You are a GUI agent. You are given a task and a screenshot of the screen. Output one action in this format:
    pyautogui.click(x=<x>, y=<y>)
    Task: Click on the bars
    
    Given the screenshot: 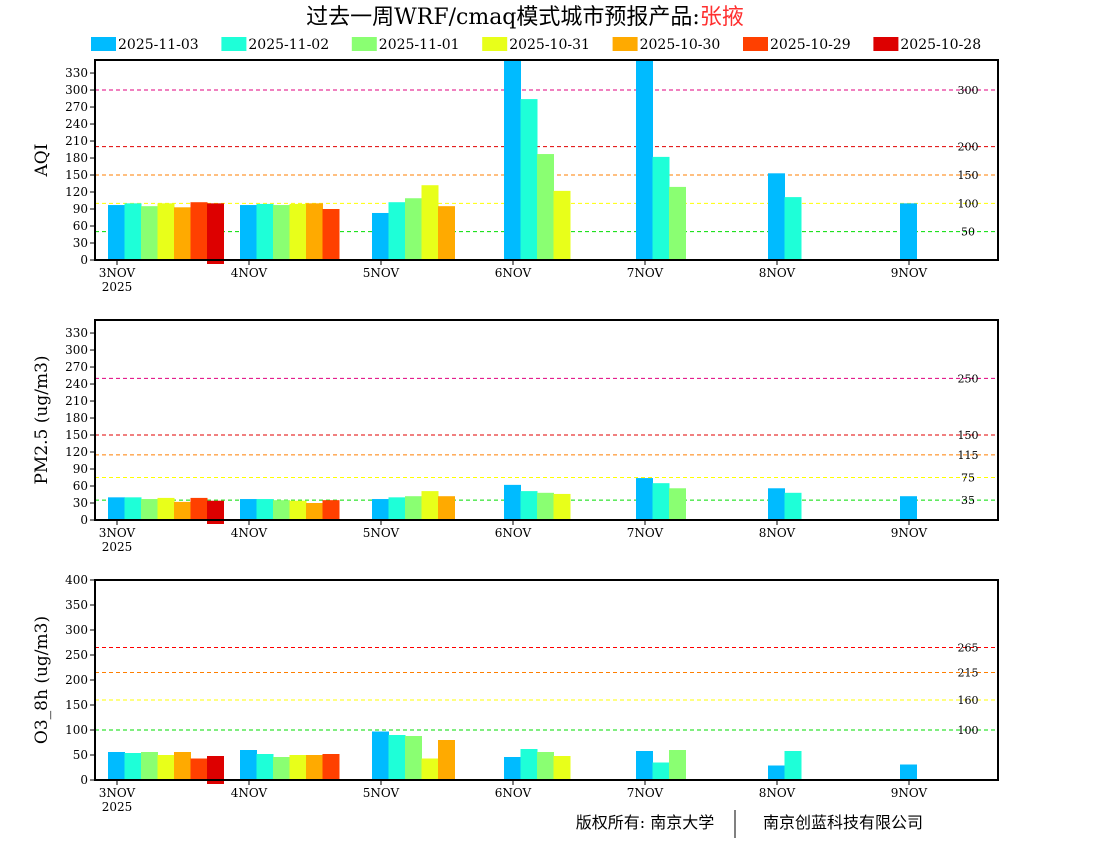 What is the action you would take?
    pyautogui.click(x=512, y=501)
    